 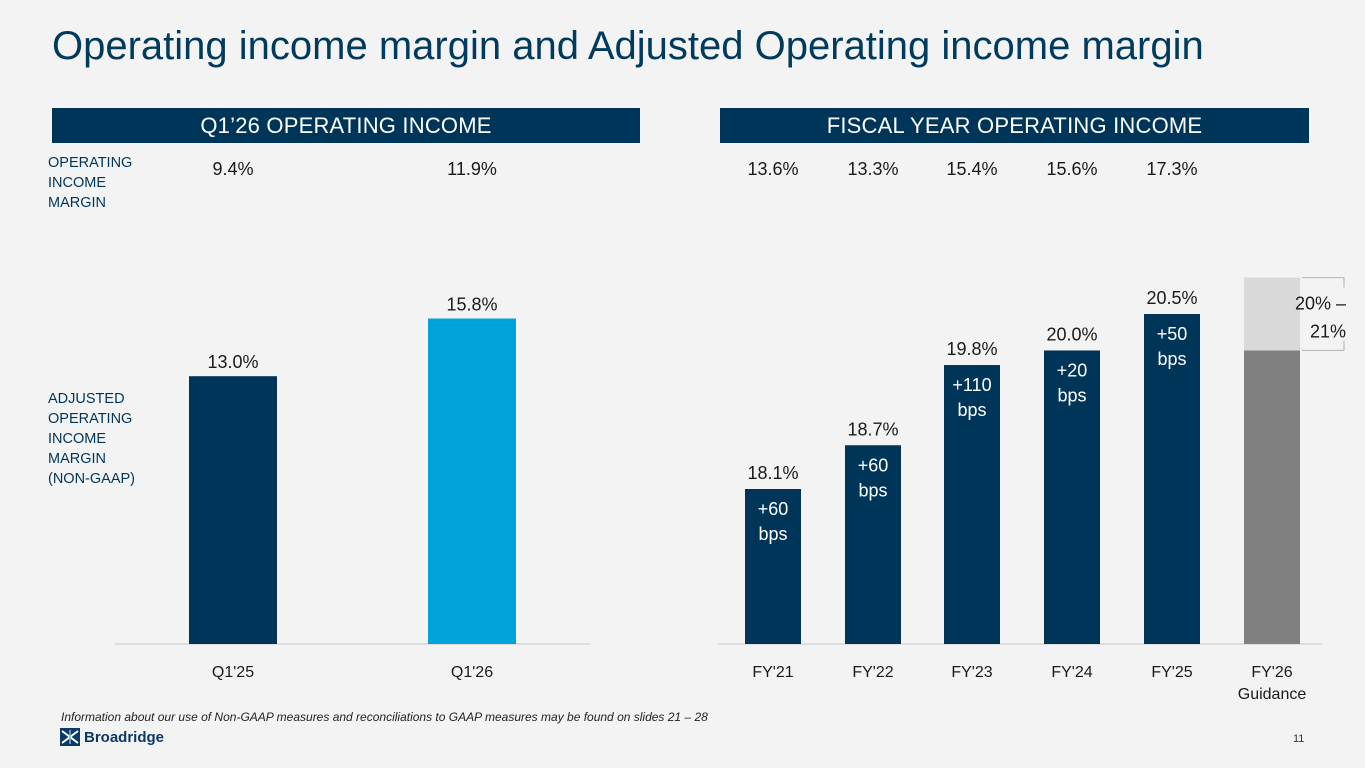 I want to click on broadridge-logo: Broadridge, so click(x=112, y=737).